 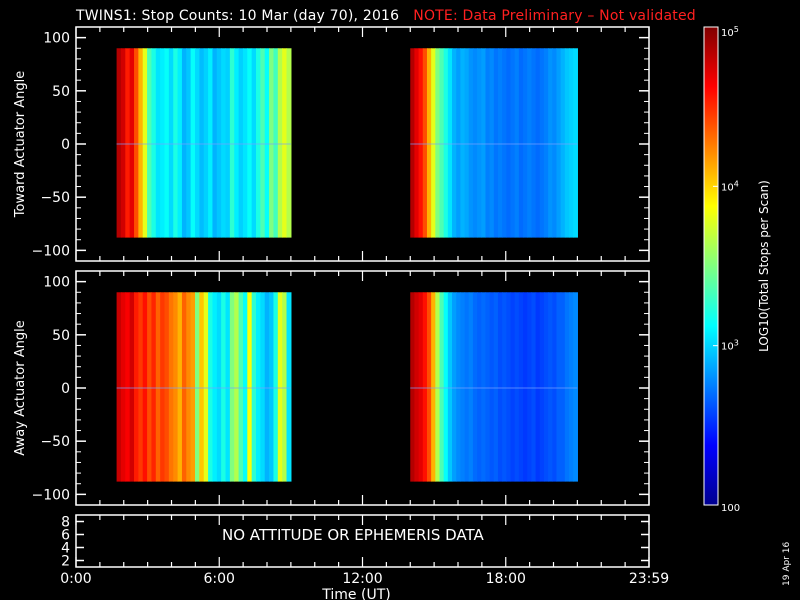 What do you see at coordinates (355, 593) in the screenshot?
I see `x-axis-label: Time (UT)` at bounding box center [355, 593].